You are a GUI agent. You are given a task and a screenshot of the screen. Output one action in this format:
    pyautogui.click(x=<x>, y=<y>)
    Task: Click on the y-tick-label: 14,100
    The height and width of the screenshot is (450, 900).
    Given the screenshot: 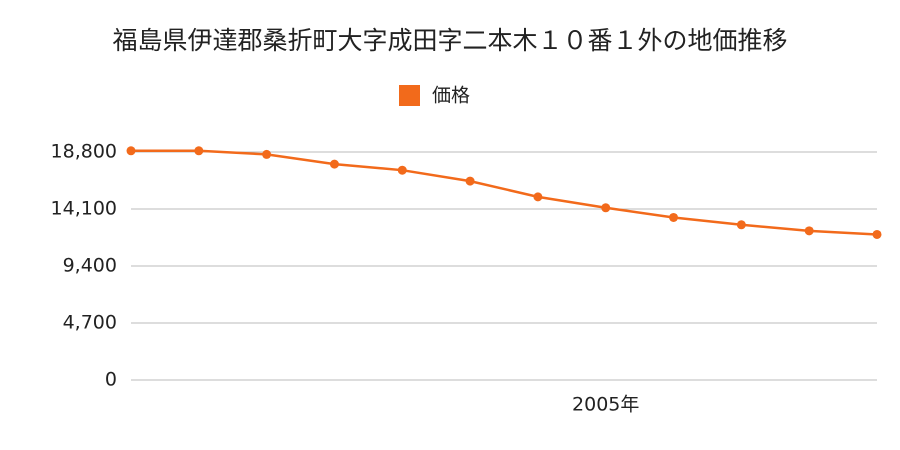 What is the action you would take?
    pyautogui.click(x=84, y=209)
    